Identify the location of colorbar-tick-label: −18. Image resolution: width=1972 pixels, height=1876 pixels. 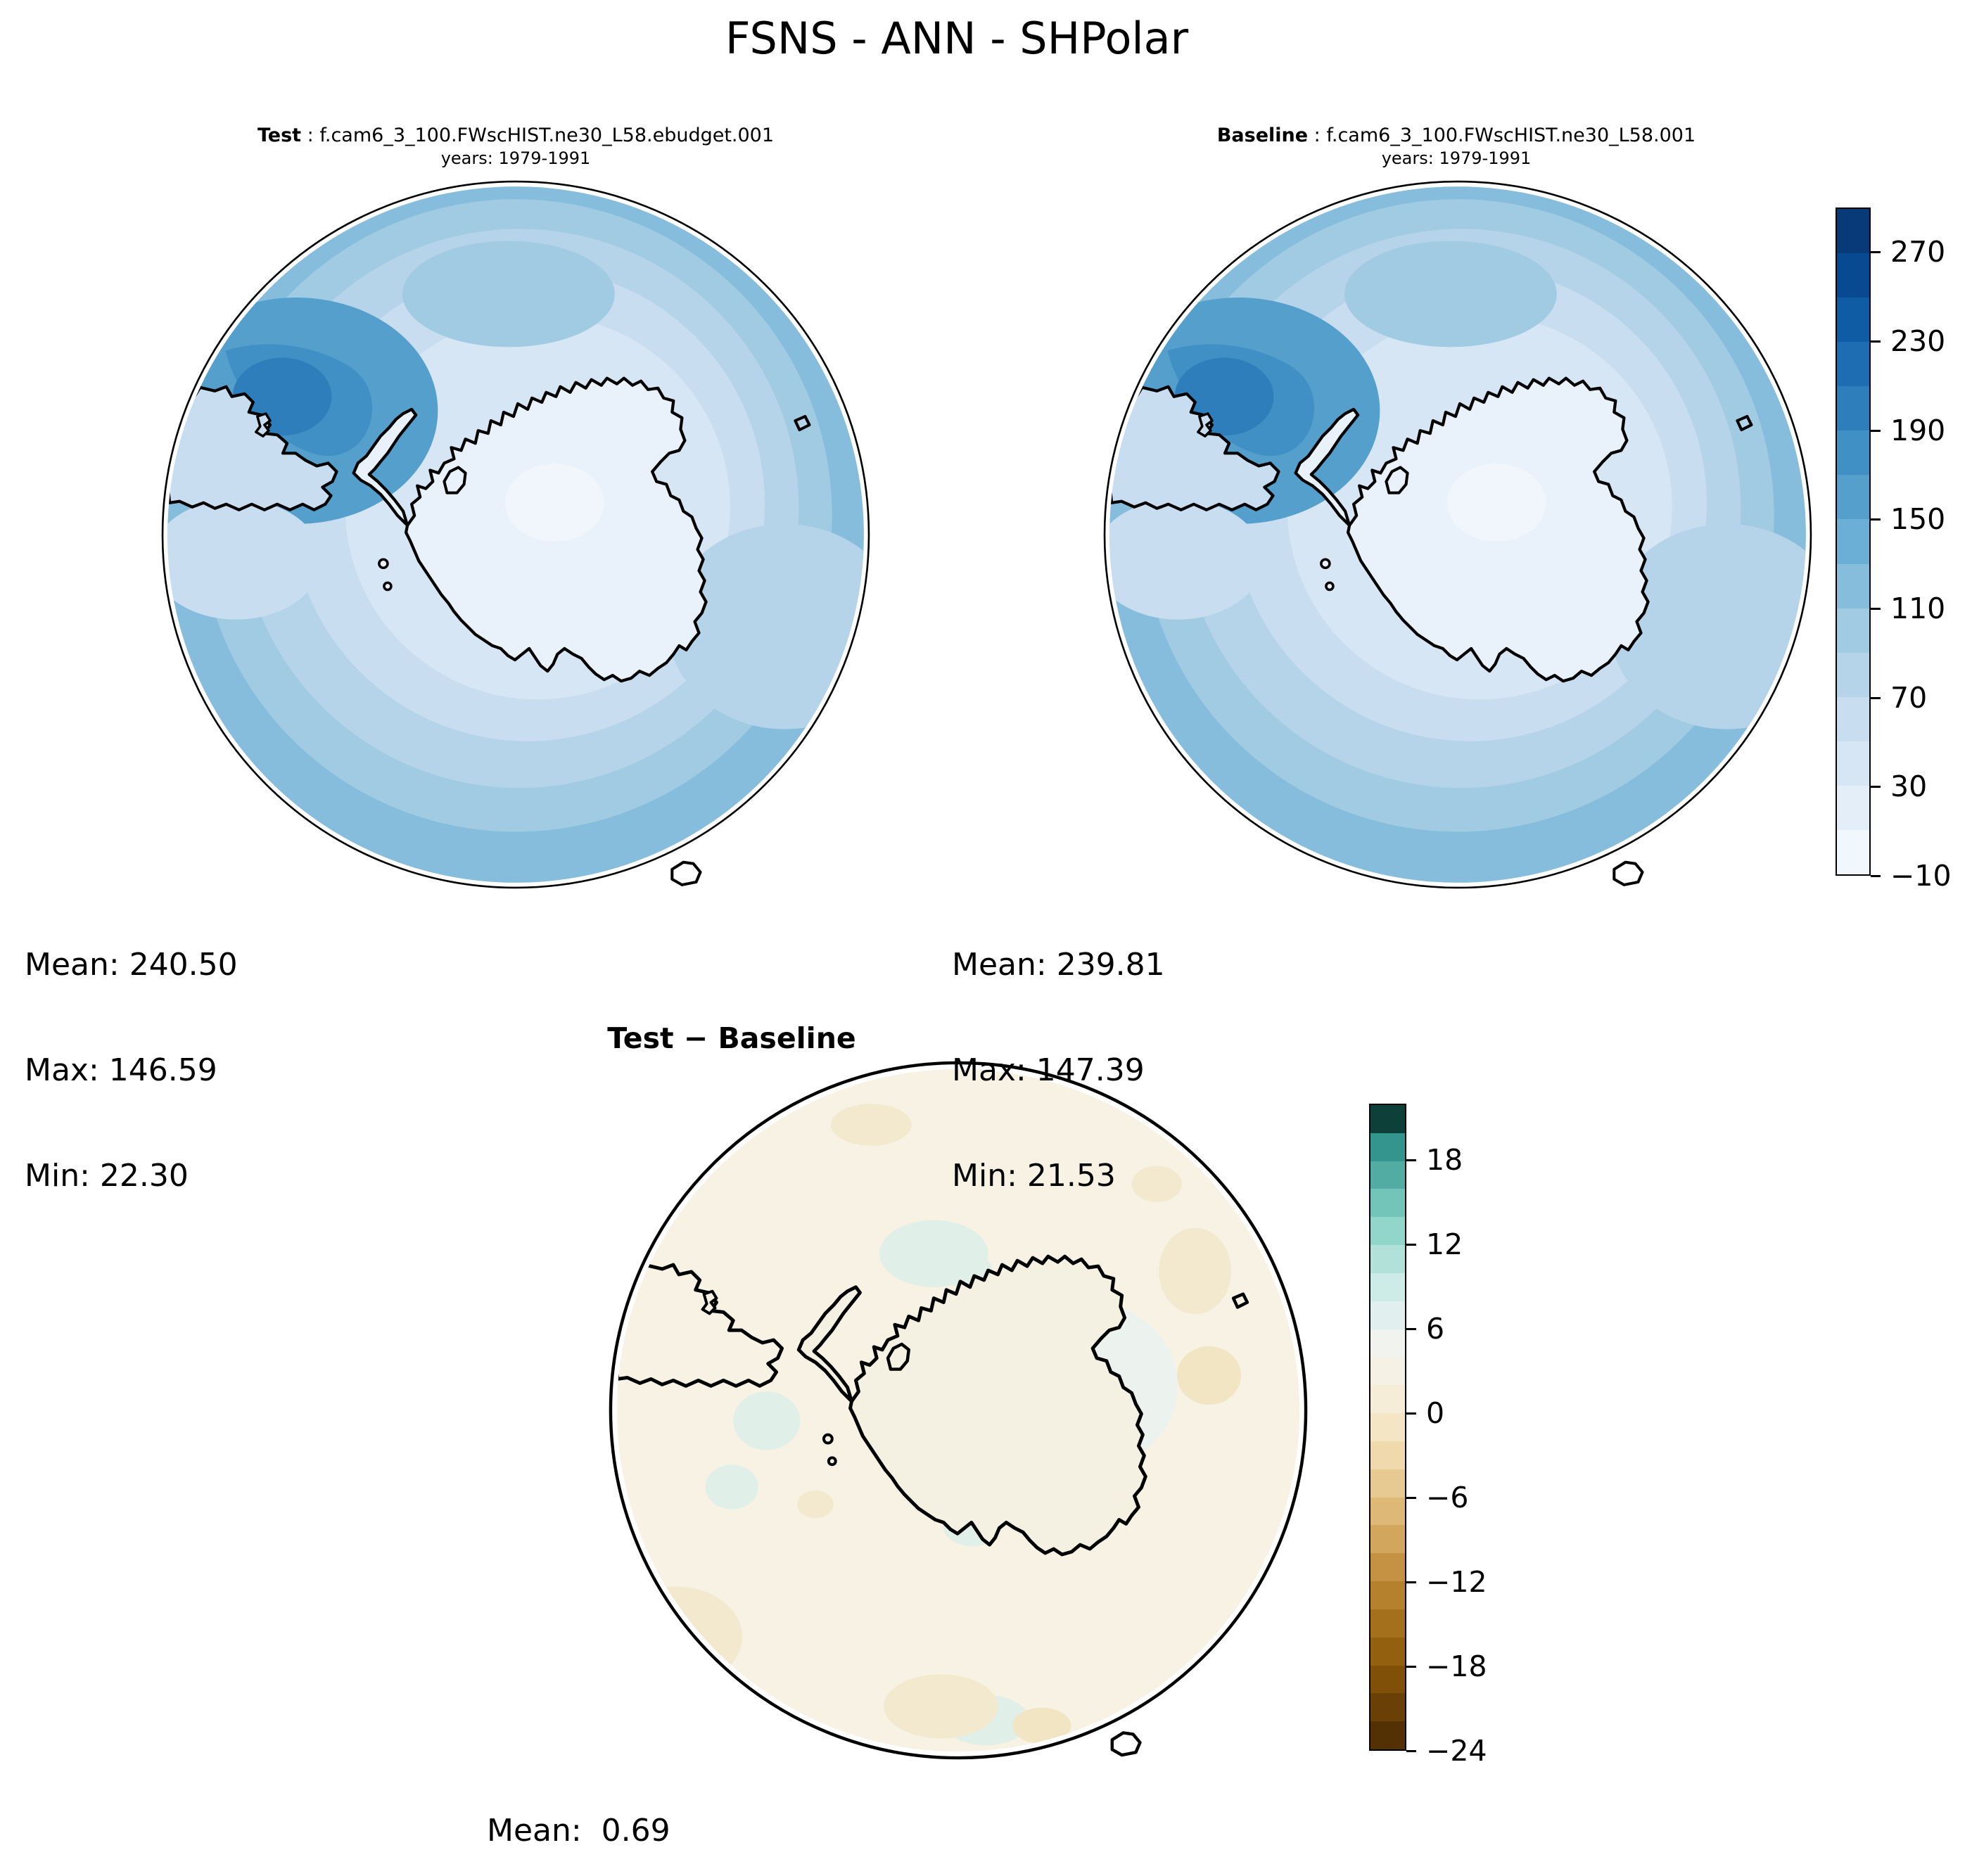
(1456, 1666).